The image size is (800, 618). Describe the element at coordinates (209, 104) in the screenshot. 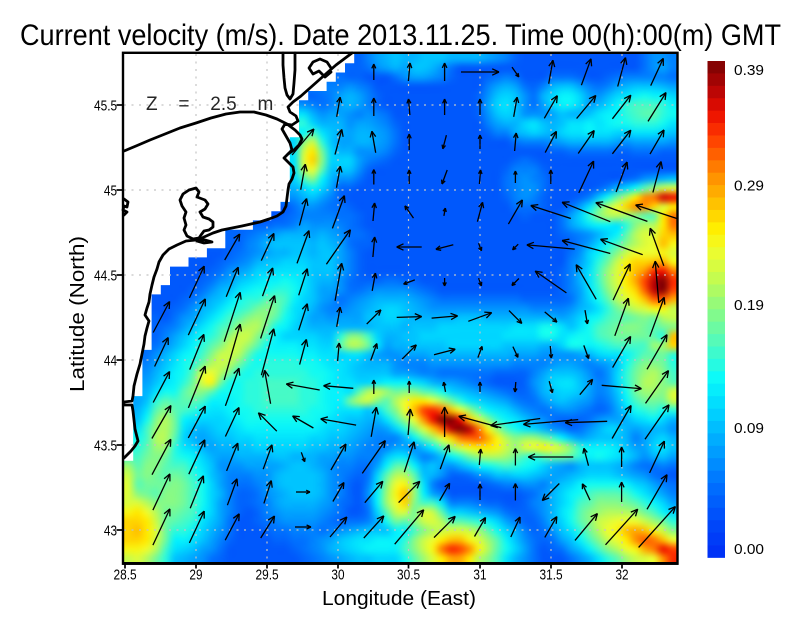

I see `svg-text: Z = 2.5 m` at that location.